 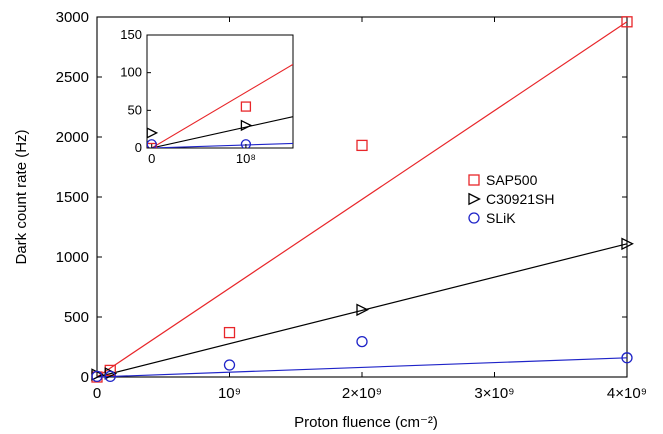 What do you see at coordinates (494, 393) in the screenshot?
I see `x-tick-label: 3×10⁹` at bounding box center [494, 393].